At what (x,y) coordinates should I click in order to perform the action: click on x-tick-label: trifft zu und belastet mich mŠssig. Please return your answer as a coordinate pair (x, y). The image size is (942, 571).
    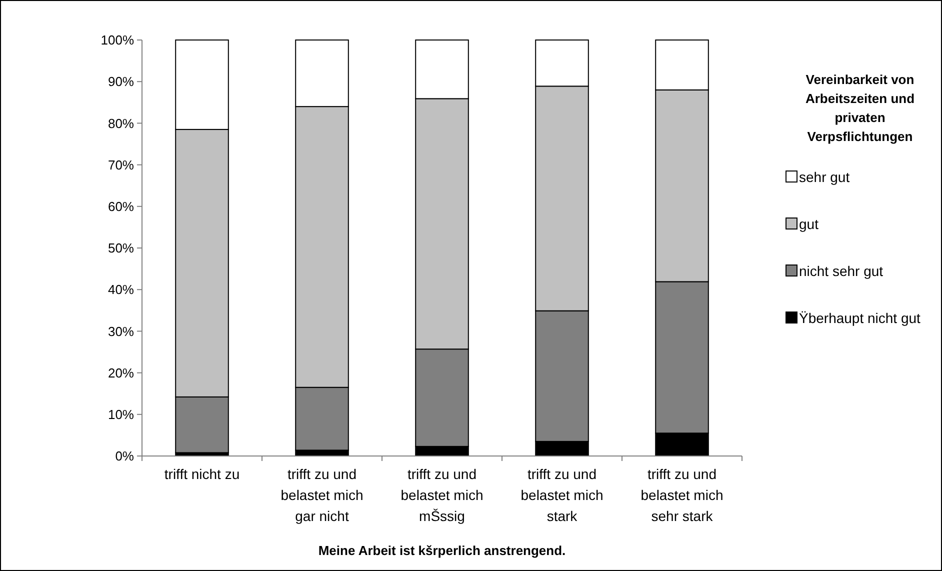
    Looking at the image, I should click on (442, 495).